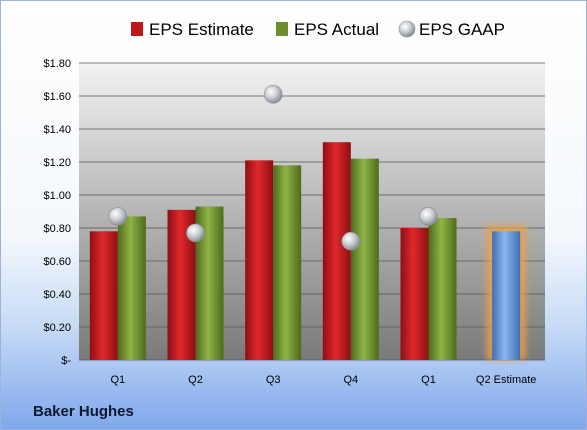  Describe the element at coordinates (83, 411) in the screenshot. I see `company-name: Baker Hughes` at that location.